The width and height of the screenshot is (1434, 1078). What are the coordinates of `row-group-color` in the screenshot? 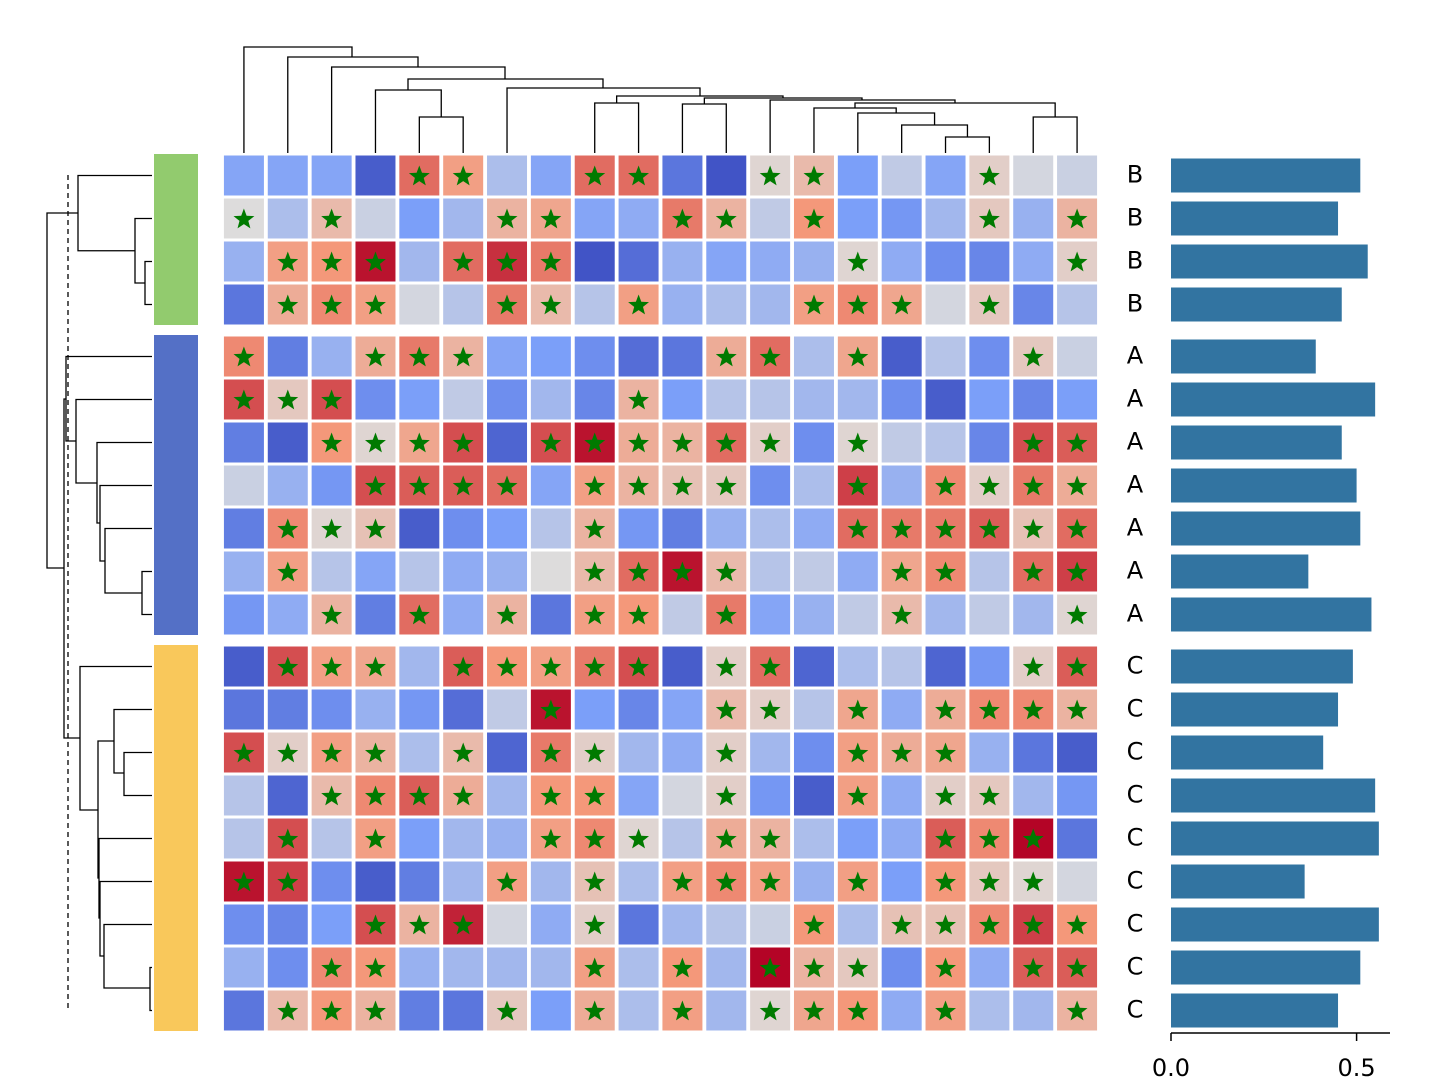 It's located at (176, 571).